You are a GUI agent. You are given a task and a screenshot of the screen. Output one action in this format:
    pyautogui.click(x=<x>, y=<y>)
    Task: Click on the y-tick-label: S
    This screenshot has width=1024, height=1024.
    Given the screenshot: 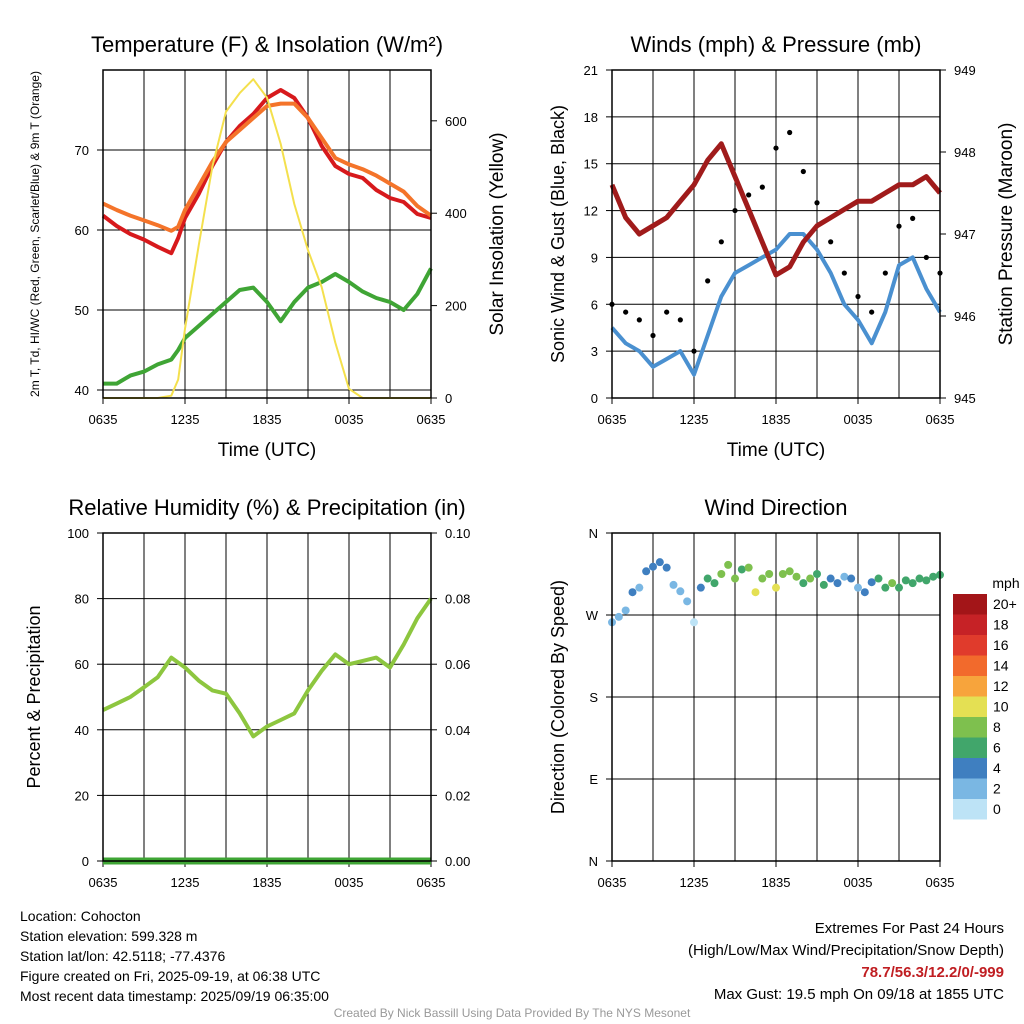 What is the action you would take?
    pyautogui.click(x=593, y=697)
    